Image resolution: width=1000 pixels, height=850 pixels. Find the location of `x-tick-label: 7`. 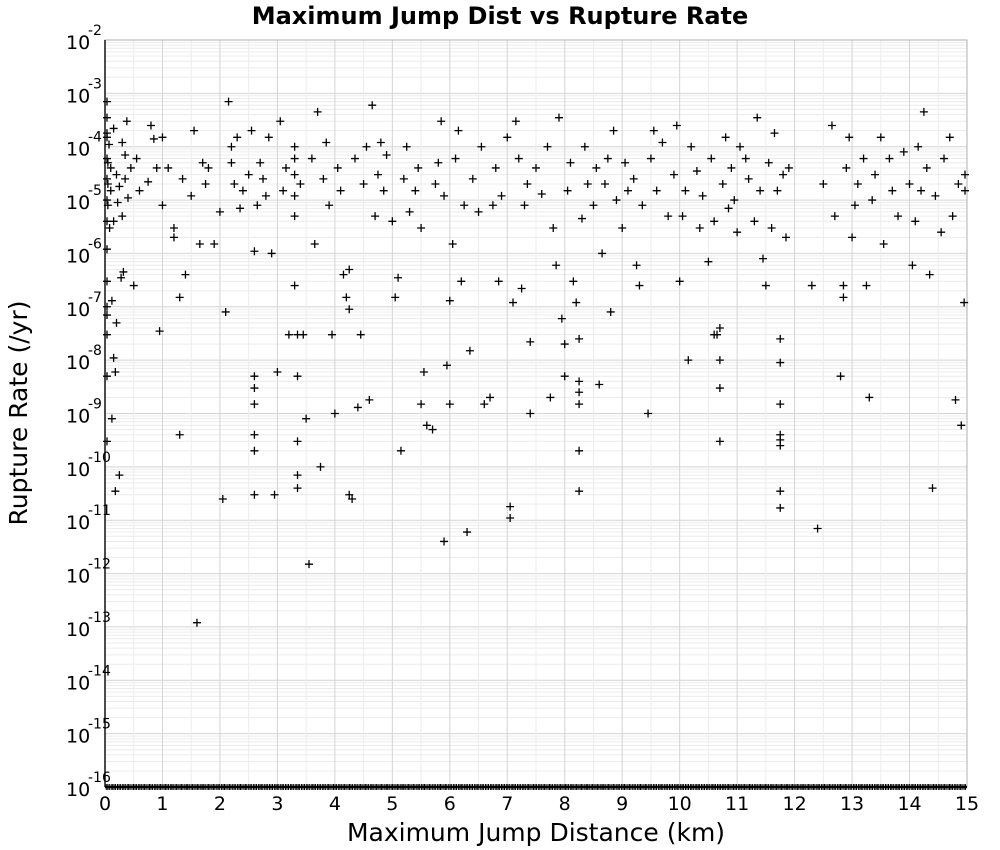

x-tick-label: 7 is located at coordinates (507, 804).